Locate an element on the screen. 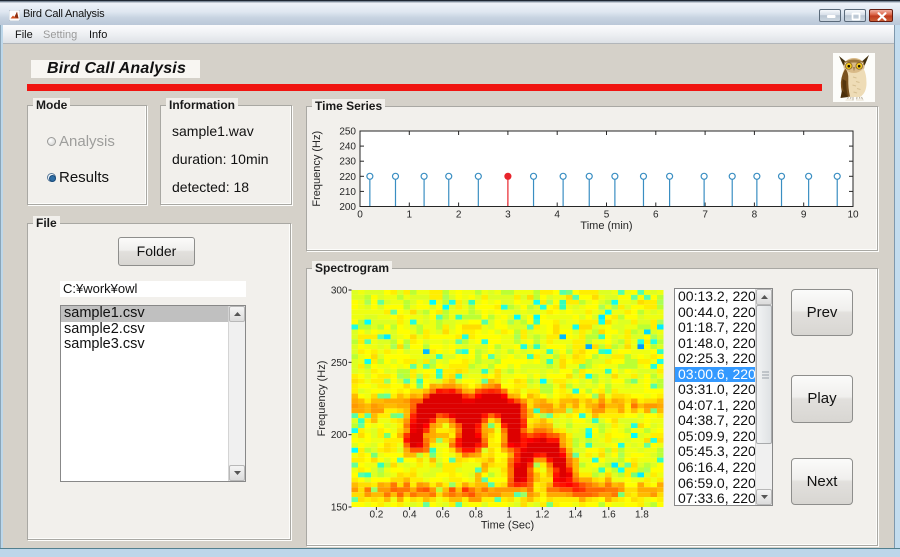  svg-text: 210 is located at coordinates (347, 192).